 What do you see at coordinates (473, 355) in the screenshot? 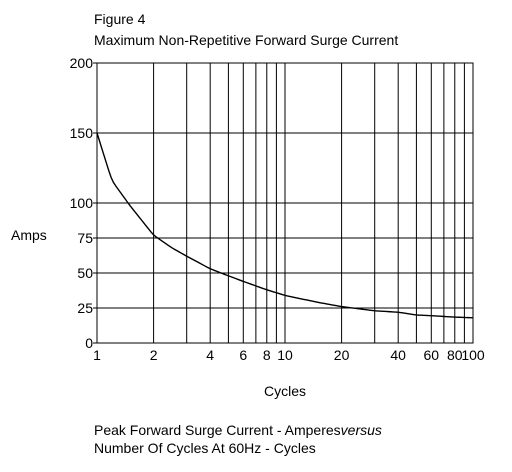
I see `x-tick-label: 100` at bounding box center [473, 355].